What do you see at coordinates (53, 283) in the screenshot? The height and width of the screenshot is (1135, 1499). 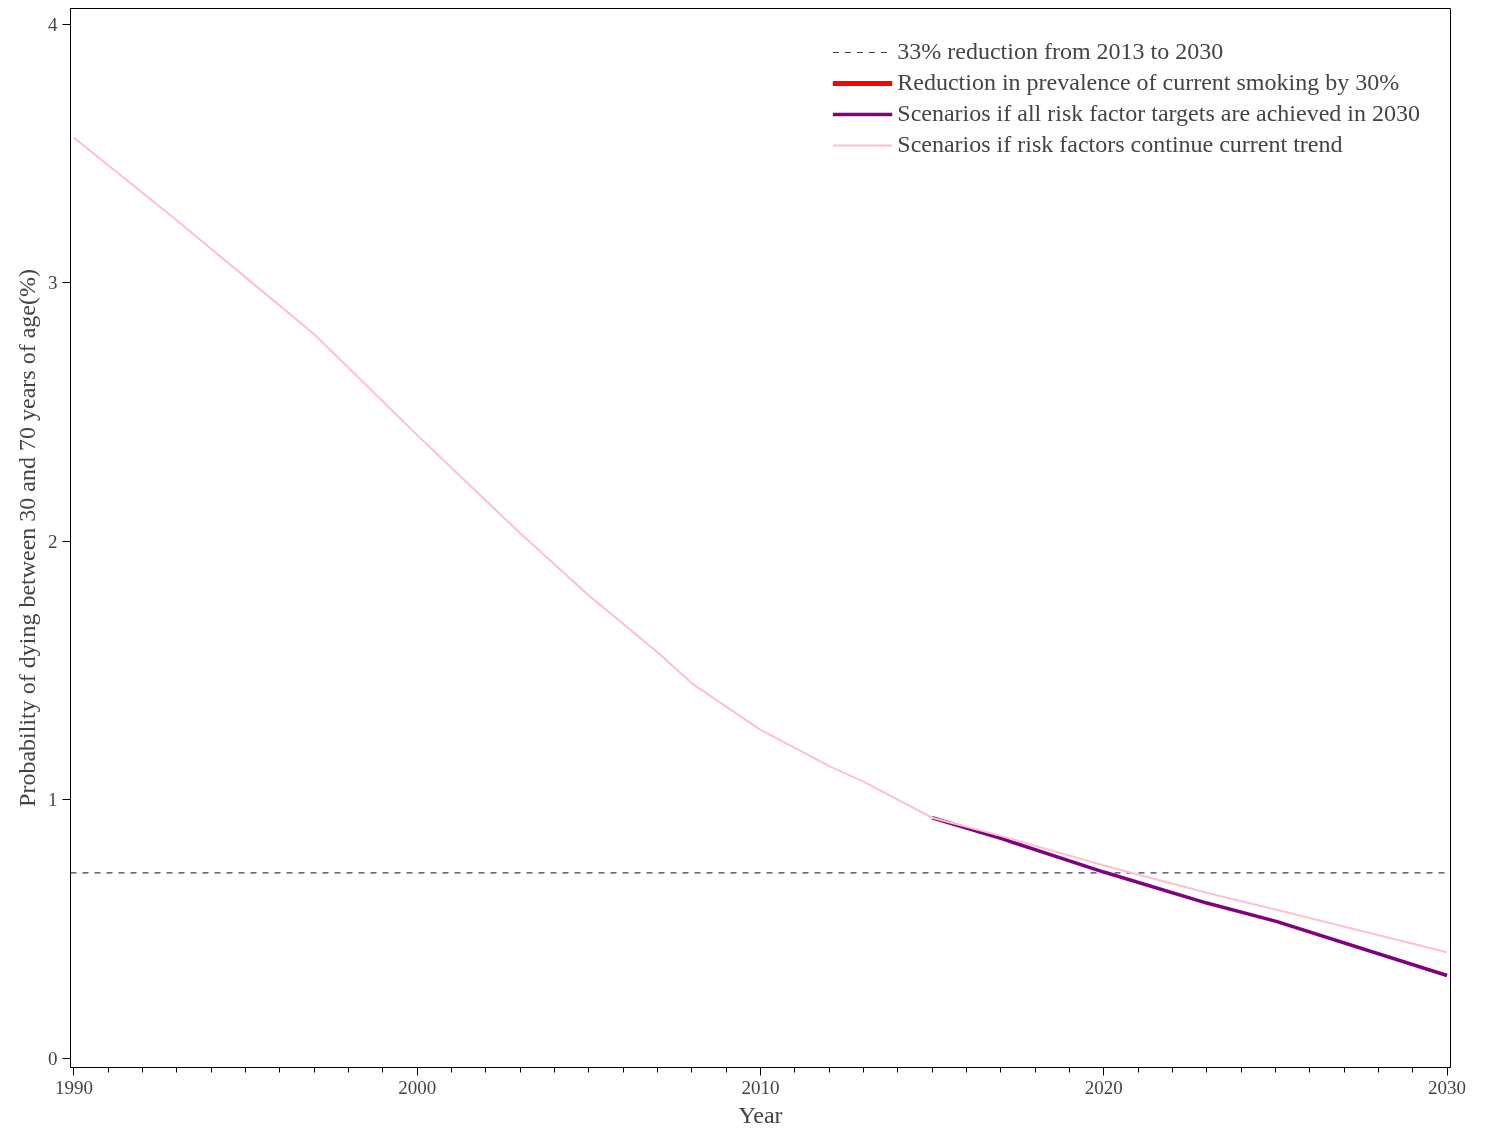 I see `y-tick-label: 3` at bounding box center [53, 283].